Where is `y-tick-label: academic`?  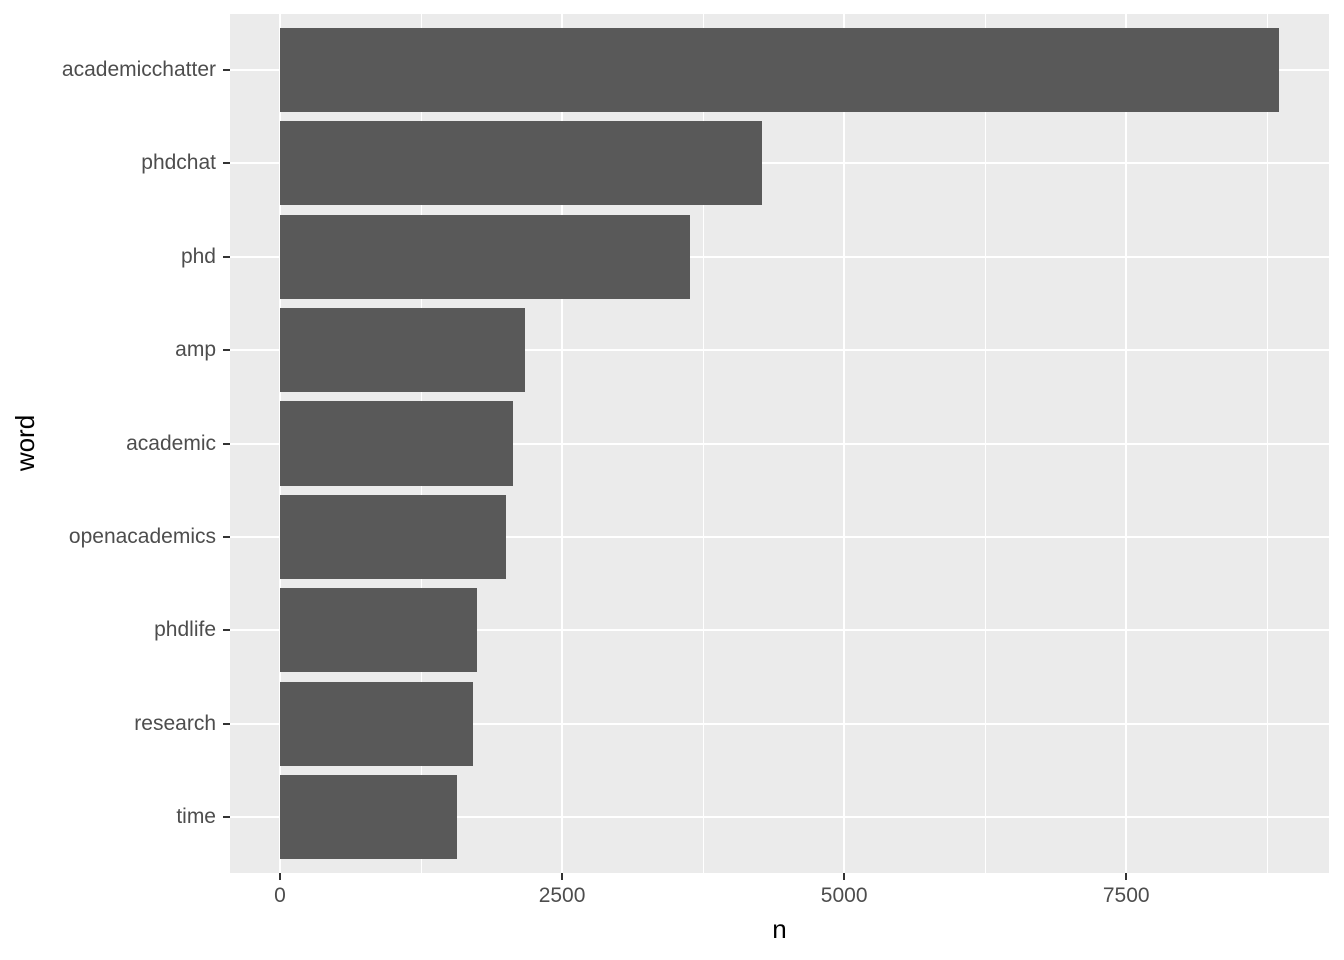
y-tick-label: academic is located at coordinates (171, 443).